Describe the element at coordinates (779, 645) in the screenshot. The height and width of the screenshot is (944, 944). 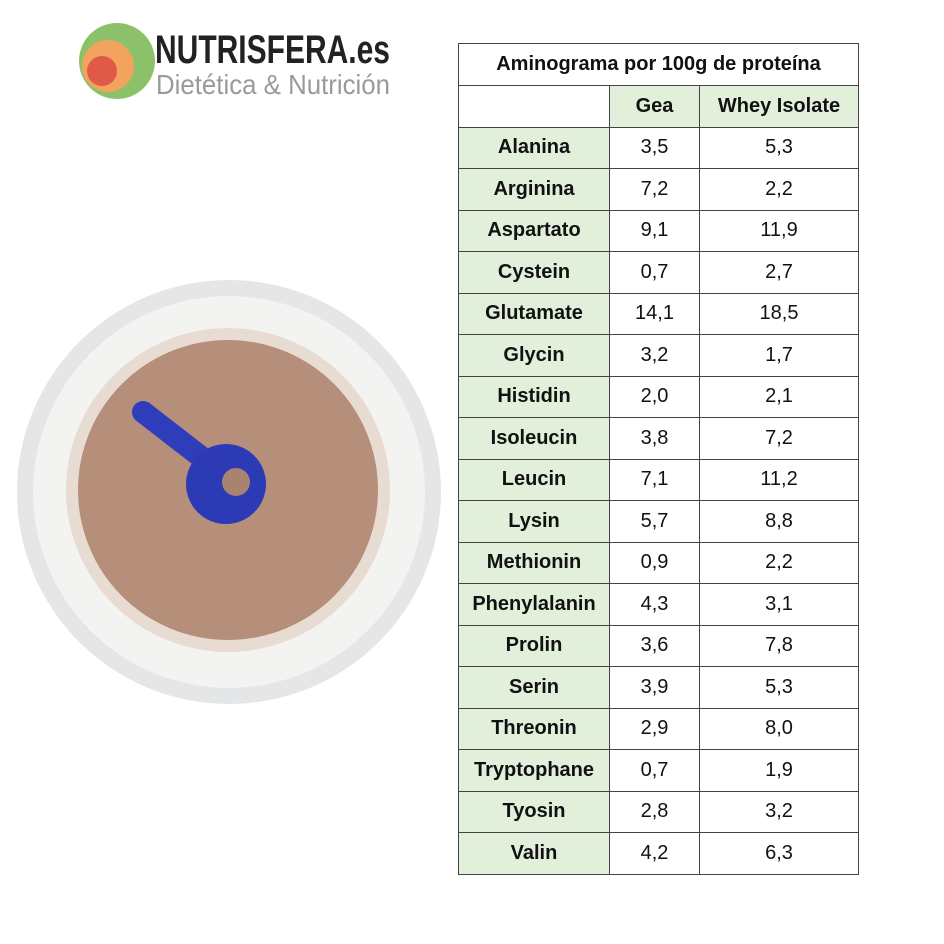
I see `value-cell: 7,8` at that location.